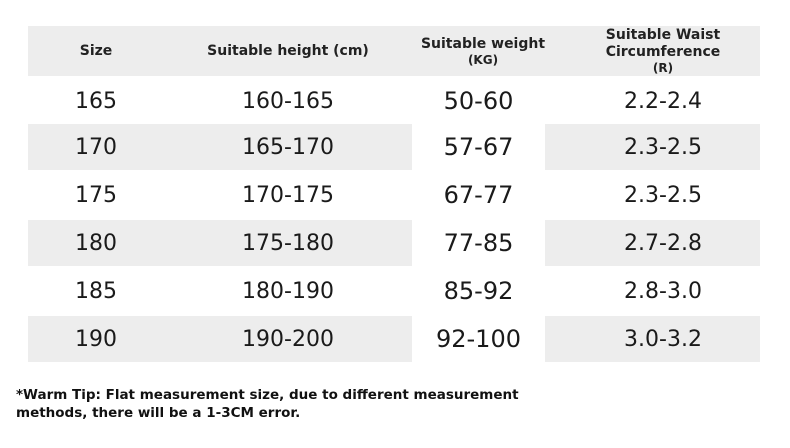 The image size is (790, 448). I want to click on header-waist-line1: Suitable Waist, so click(663, 35).